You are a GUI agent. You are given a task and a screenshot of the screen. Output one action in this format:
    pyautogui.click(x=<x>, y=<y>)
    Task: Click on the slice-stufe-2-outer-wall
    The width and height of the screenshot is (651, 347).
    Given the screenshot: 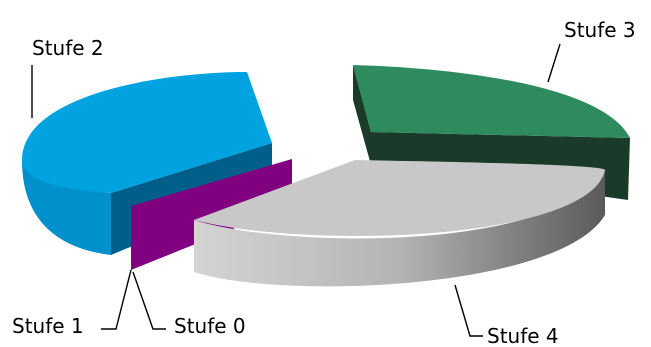 What is the action you would take?
    pyautogui.click(x=66, y=207)
    